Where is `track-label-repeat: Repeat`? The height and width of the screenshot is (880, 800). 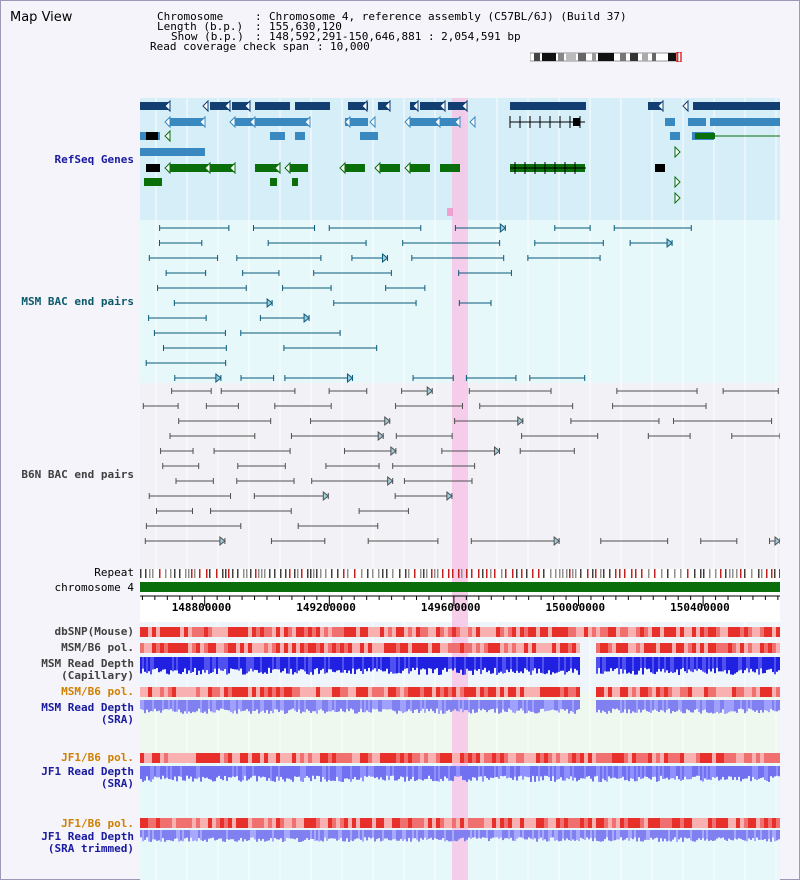 track-label-repeat: Repeat is located at coordinates (114, 572).